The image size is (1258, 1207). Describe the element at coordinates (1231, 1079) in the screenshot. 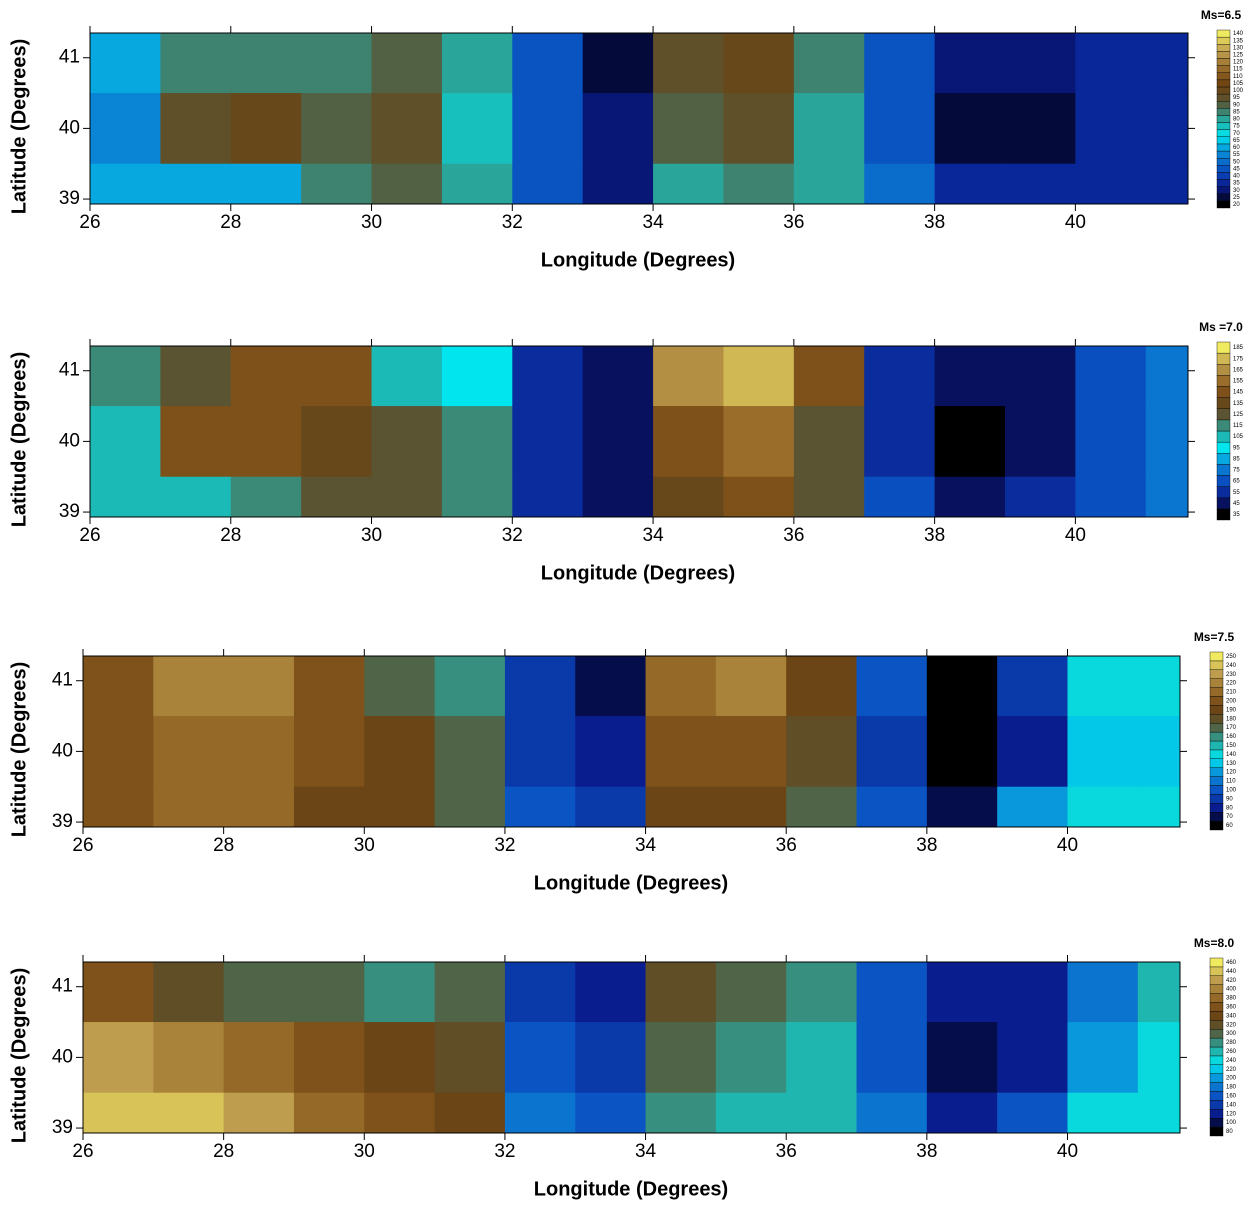

I see `colorbar-label: 200` at that location.